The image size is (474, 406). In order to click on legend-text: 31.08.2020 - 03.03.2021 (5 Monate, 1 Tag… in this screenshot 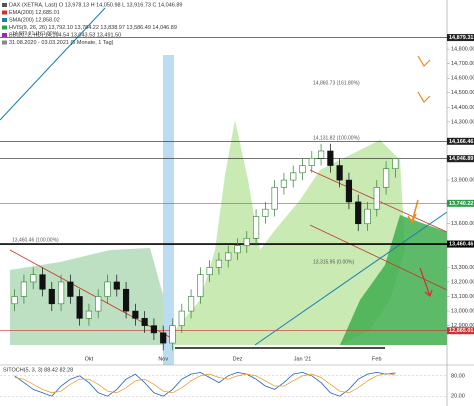, I will do `click(61, 43)`.